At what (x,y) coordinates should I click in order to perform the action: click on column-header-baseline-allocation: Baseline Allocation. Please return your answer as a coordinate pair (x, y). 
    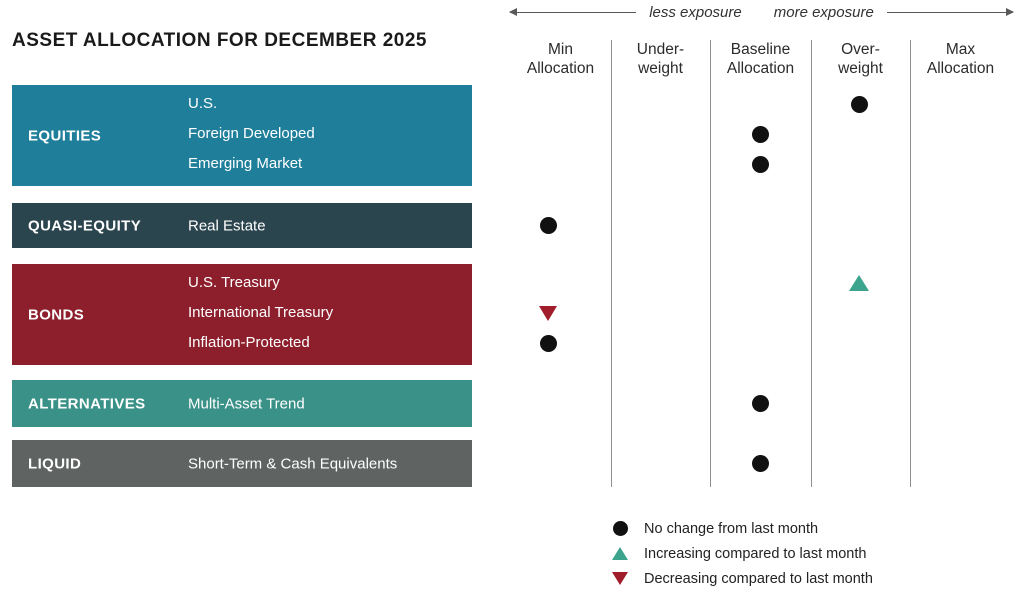
    Looking at the image, I should click on (760, 59).